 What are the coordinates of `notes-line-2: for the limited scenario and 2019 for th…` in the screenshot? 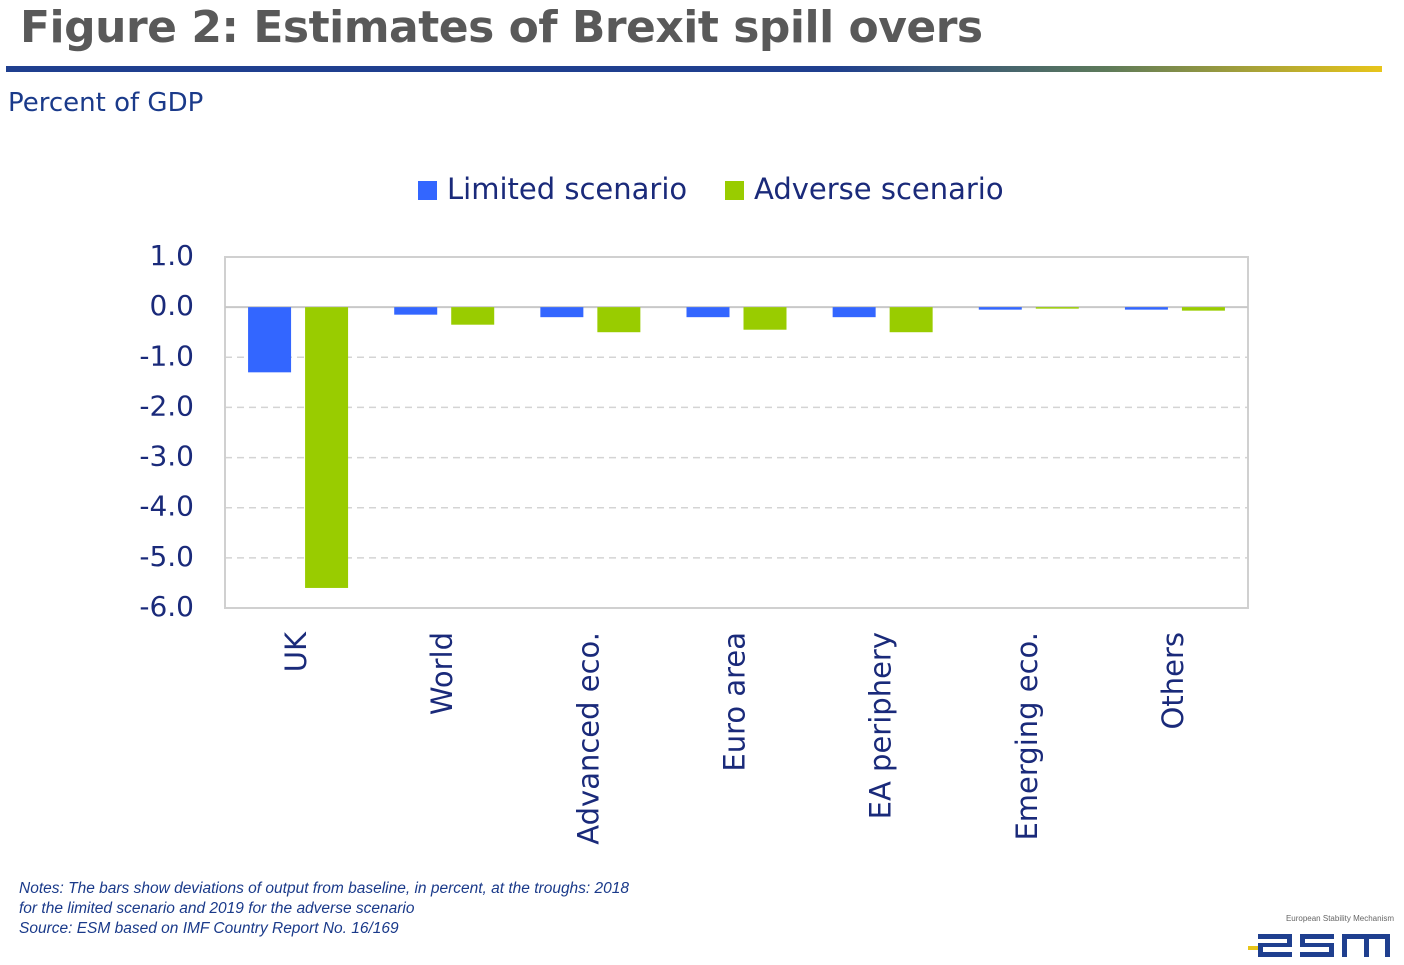 It's located at (217, 908).